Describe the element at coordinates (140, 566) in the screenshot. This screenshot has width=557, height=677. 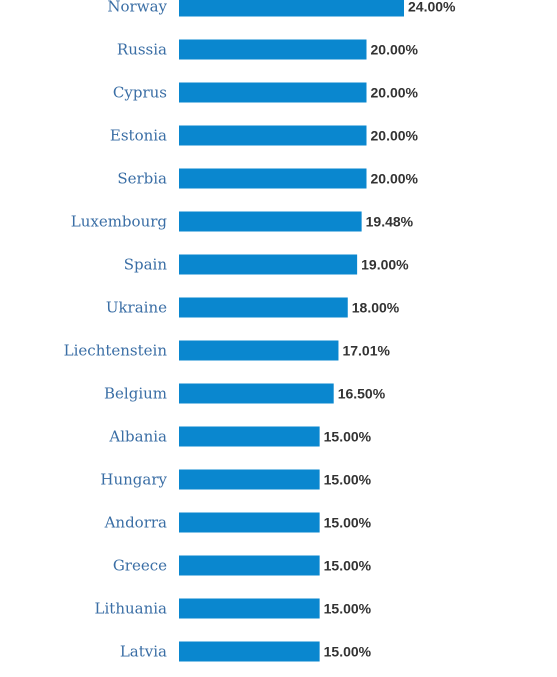
I see `category-label: Greece` at that location.